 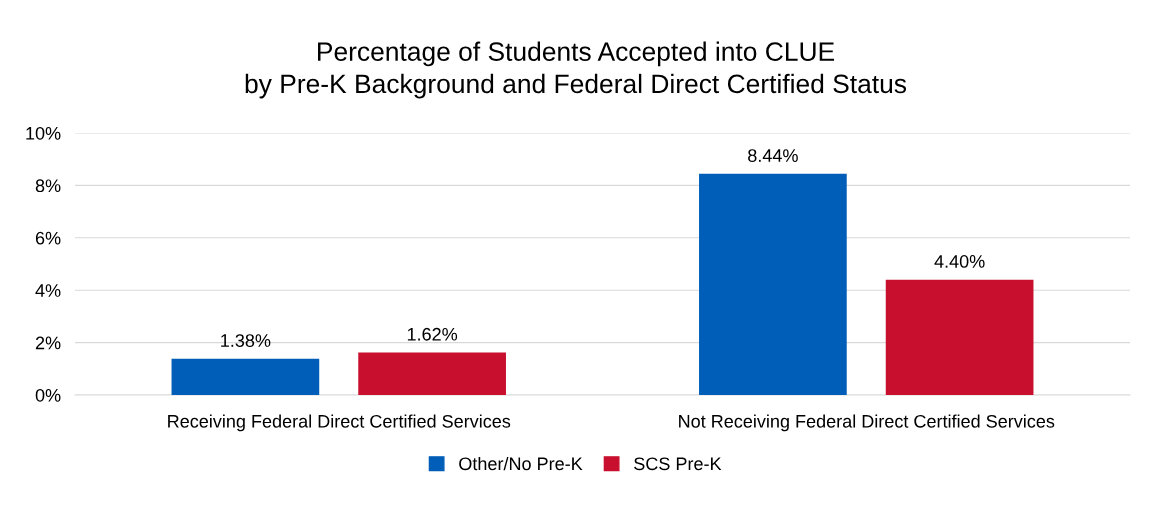 I want to click on y-tick-label: 6%, so click(x=48, y=238).